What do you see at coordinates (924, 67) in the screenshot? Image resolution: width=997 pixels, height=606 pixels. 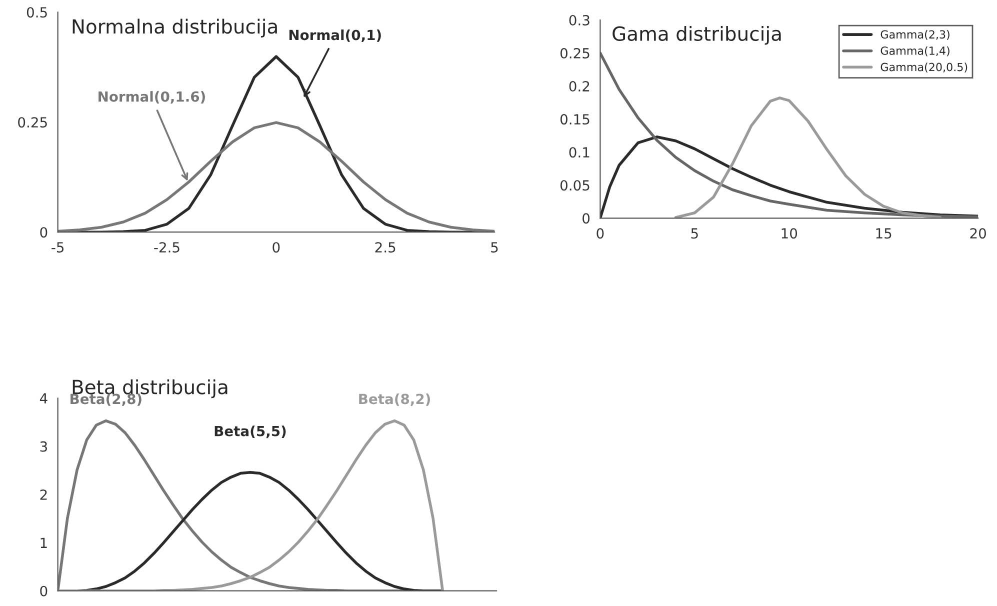 I see `legend-label: Gamma(20,0.5)` at bounding box center [924, 67].